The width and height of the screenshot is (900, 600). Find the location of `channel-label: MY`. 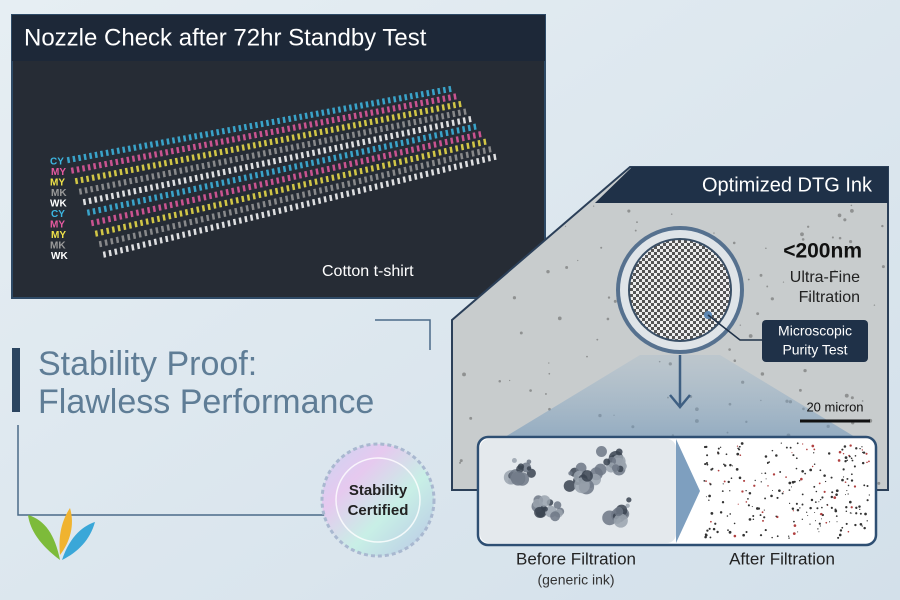

channel-label: MY is located at coordinates (57, 183).